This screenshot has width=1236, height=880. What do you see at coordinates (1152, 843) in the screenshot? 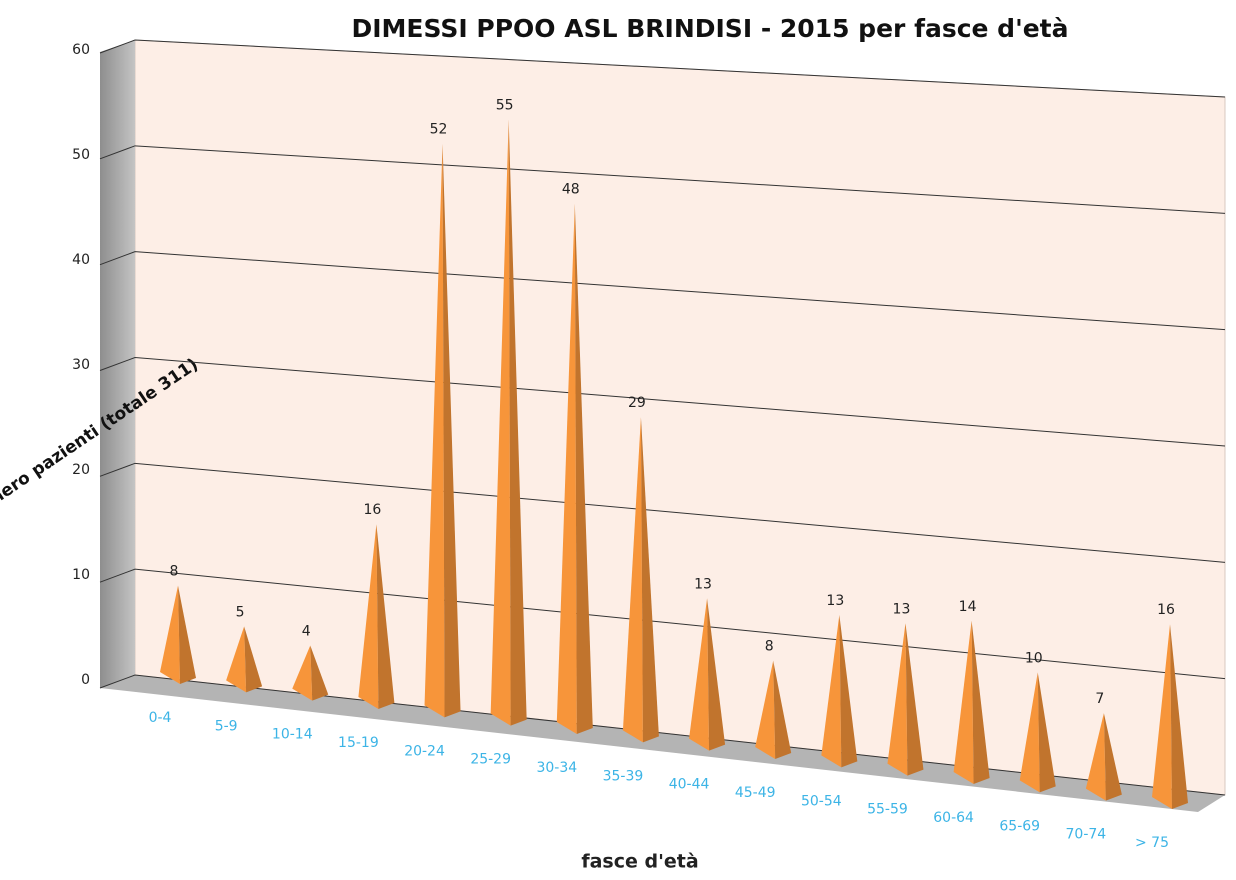
I see `x-tick-label: > 75` at bounding box center [1152, 843].